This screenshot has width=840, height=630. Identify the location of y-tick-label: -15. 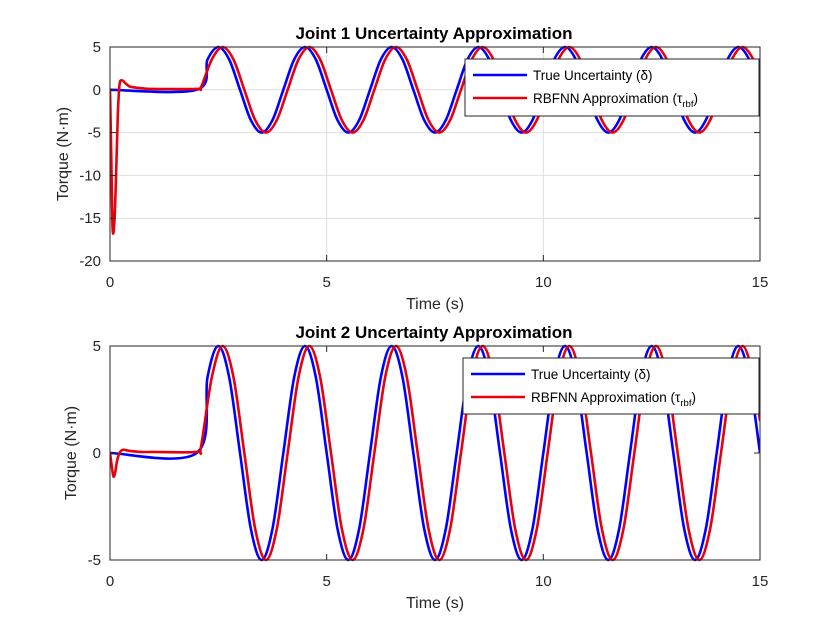
(90, 218).